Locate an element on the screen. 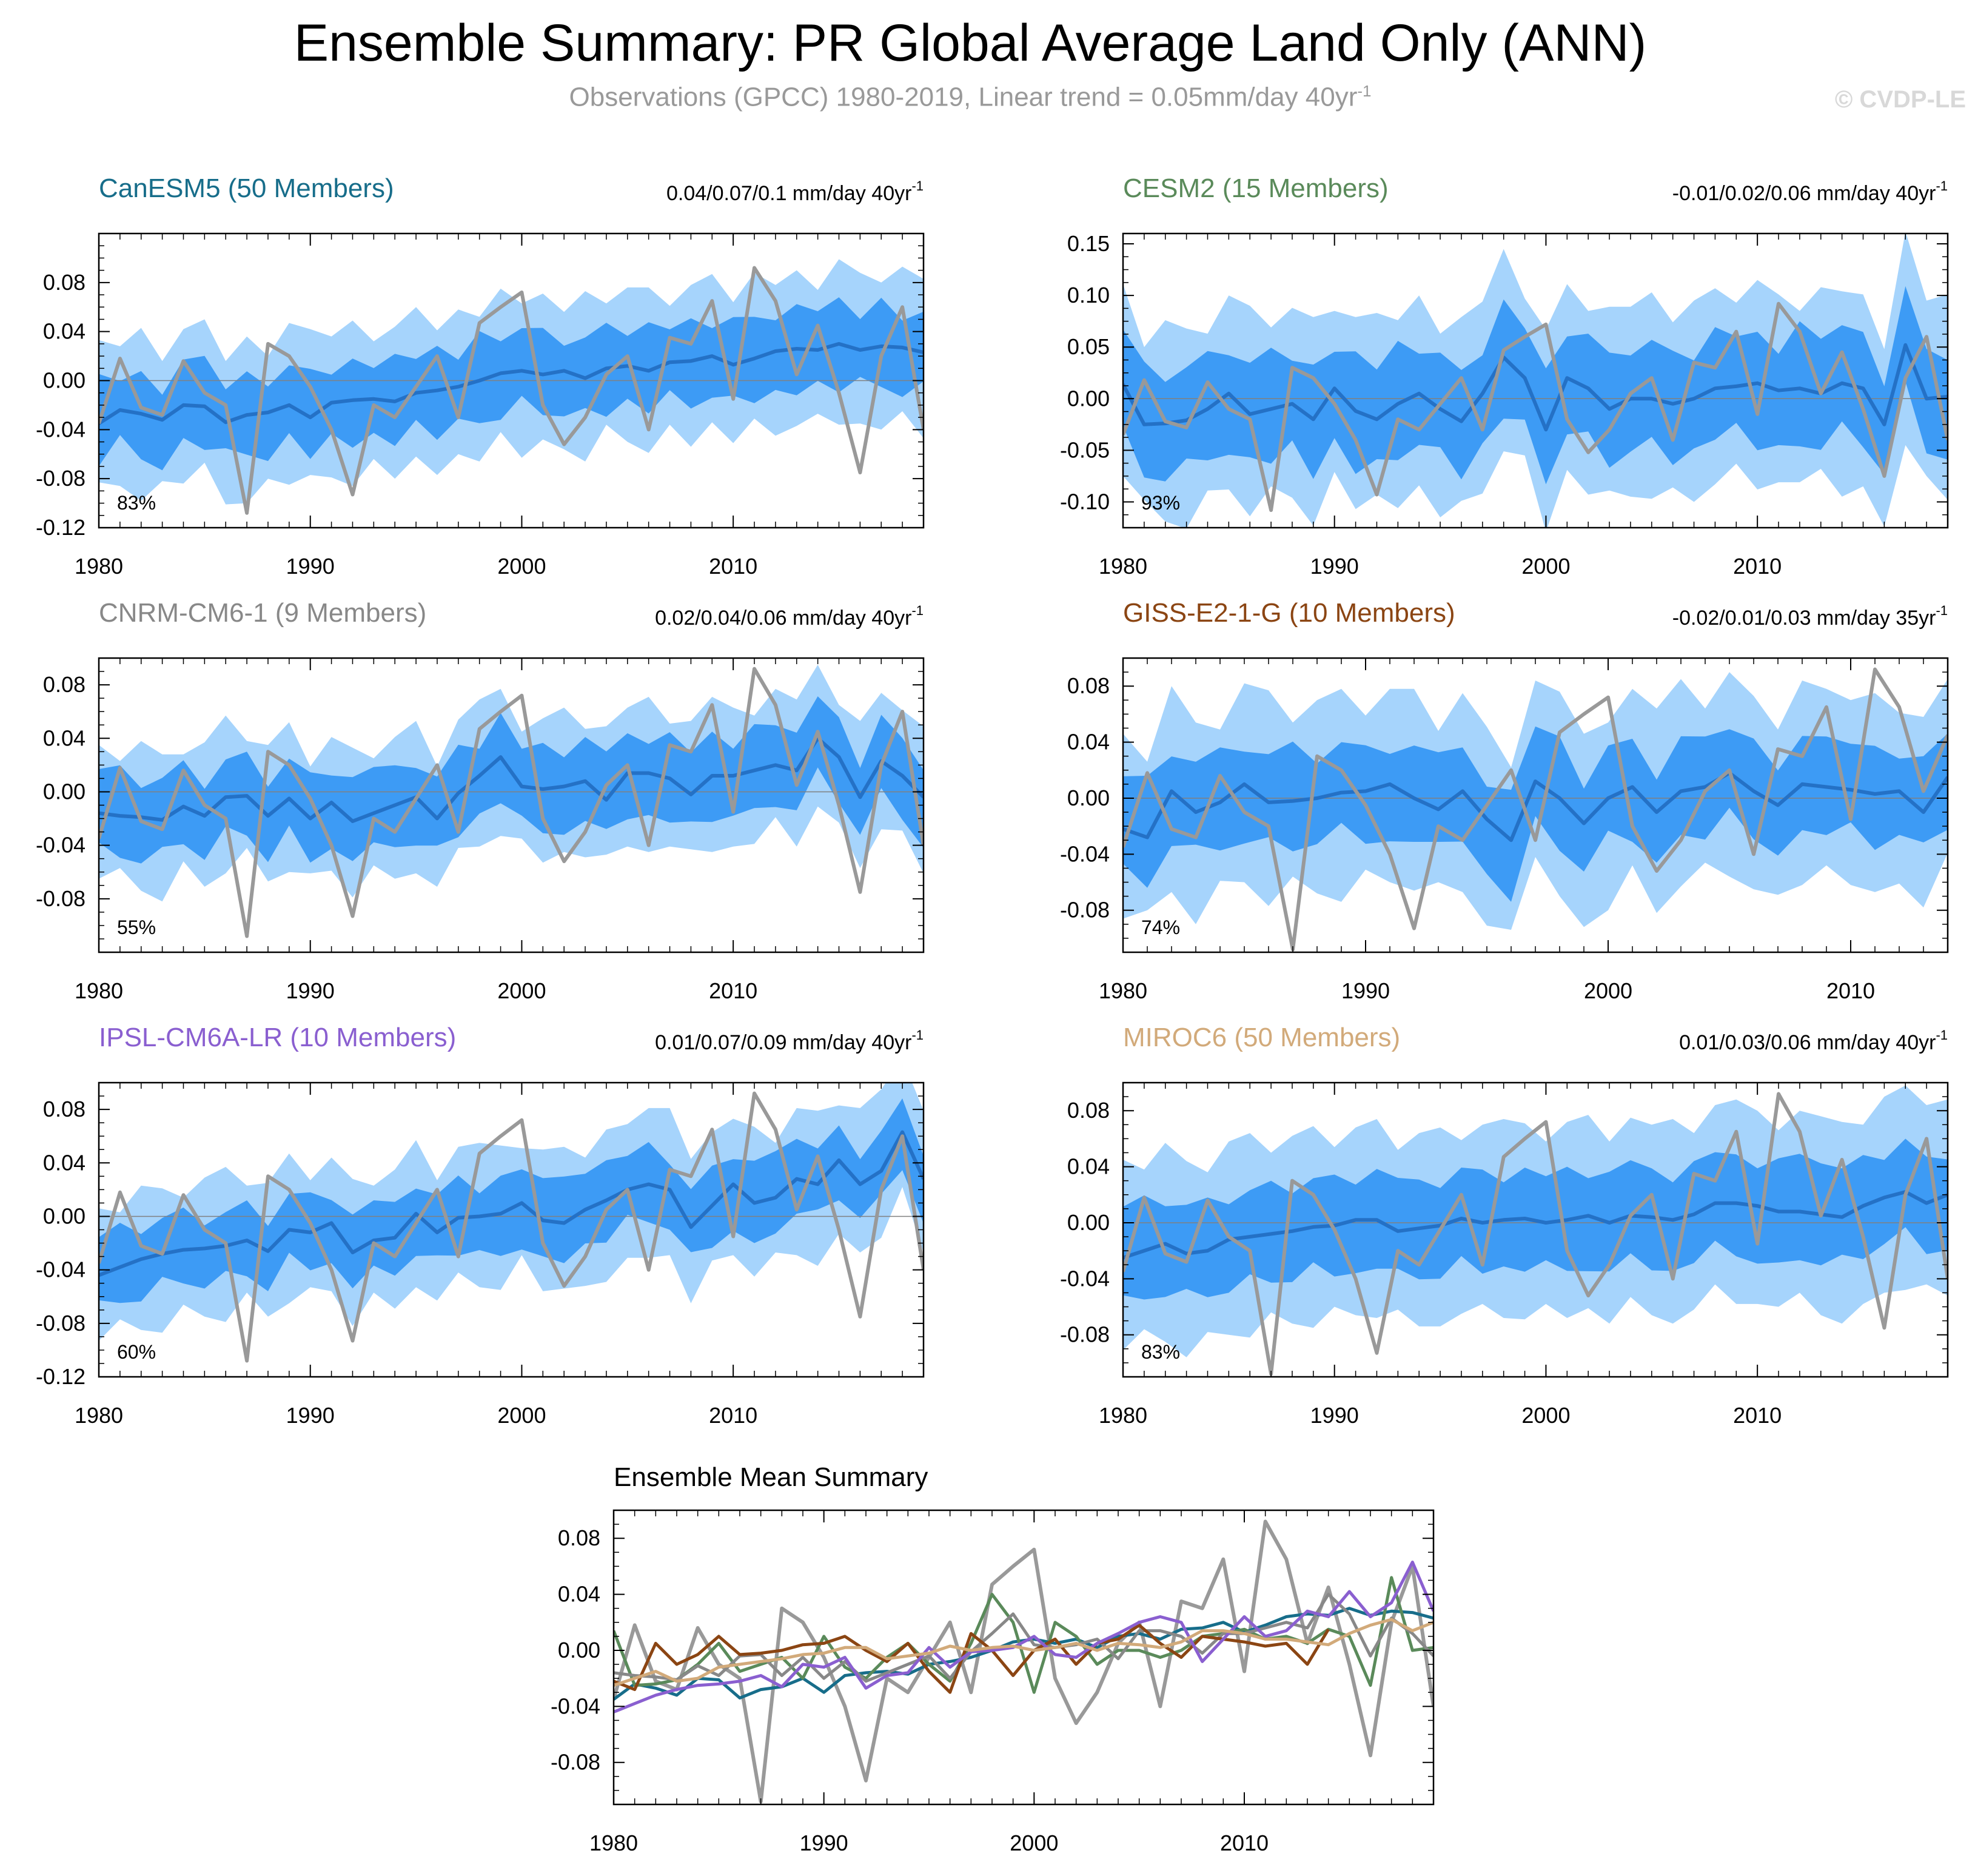 The image size is (1975, 1876). panel-ipsl-cm6a-lr-title: IPSL-CM6A-LR (10 Members) is located at coordinates (278, 1037).